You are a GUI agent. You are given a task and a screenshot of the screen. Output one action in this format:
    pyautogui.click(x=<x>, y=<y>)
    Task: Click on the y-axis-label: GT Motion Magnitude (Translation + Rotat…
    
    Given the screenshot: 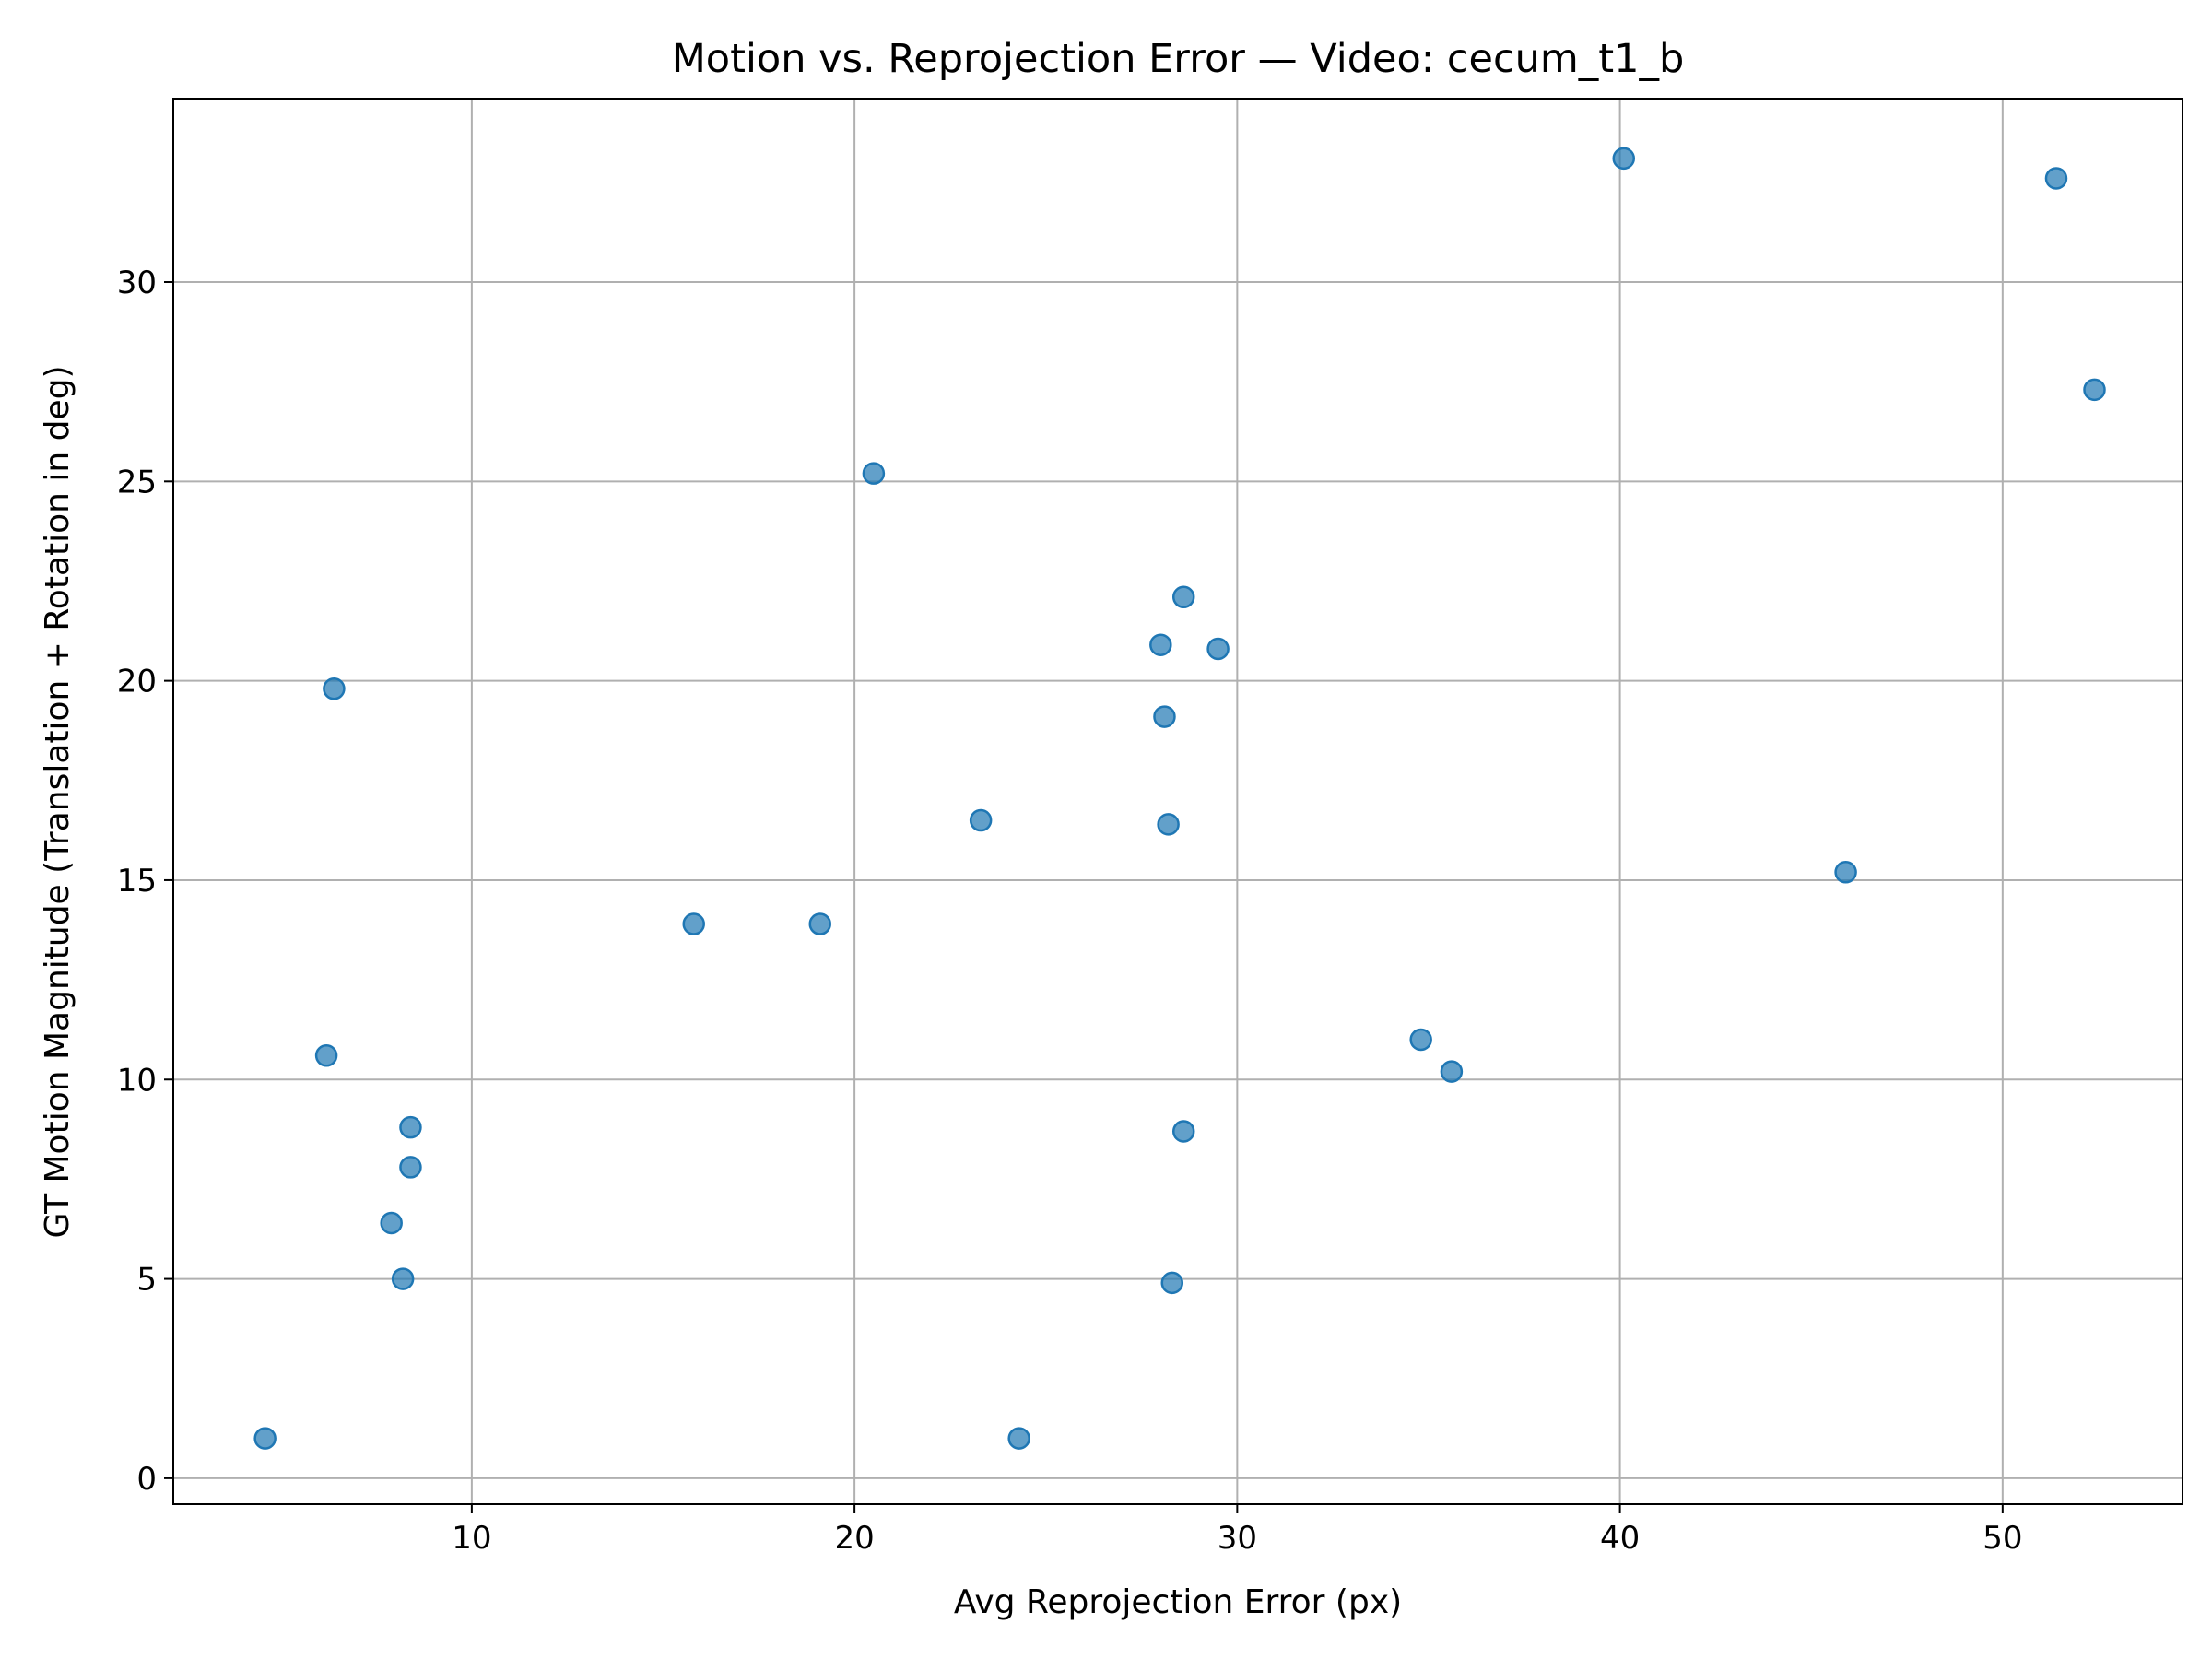 What is the action you would take?
    pyautogui.click(x=57, y=801)
    